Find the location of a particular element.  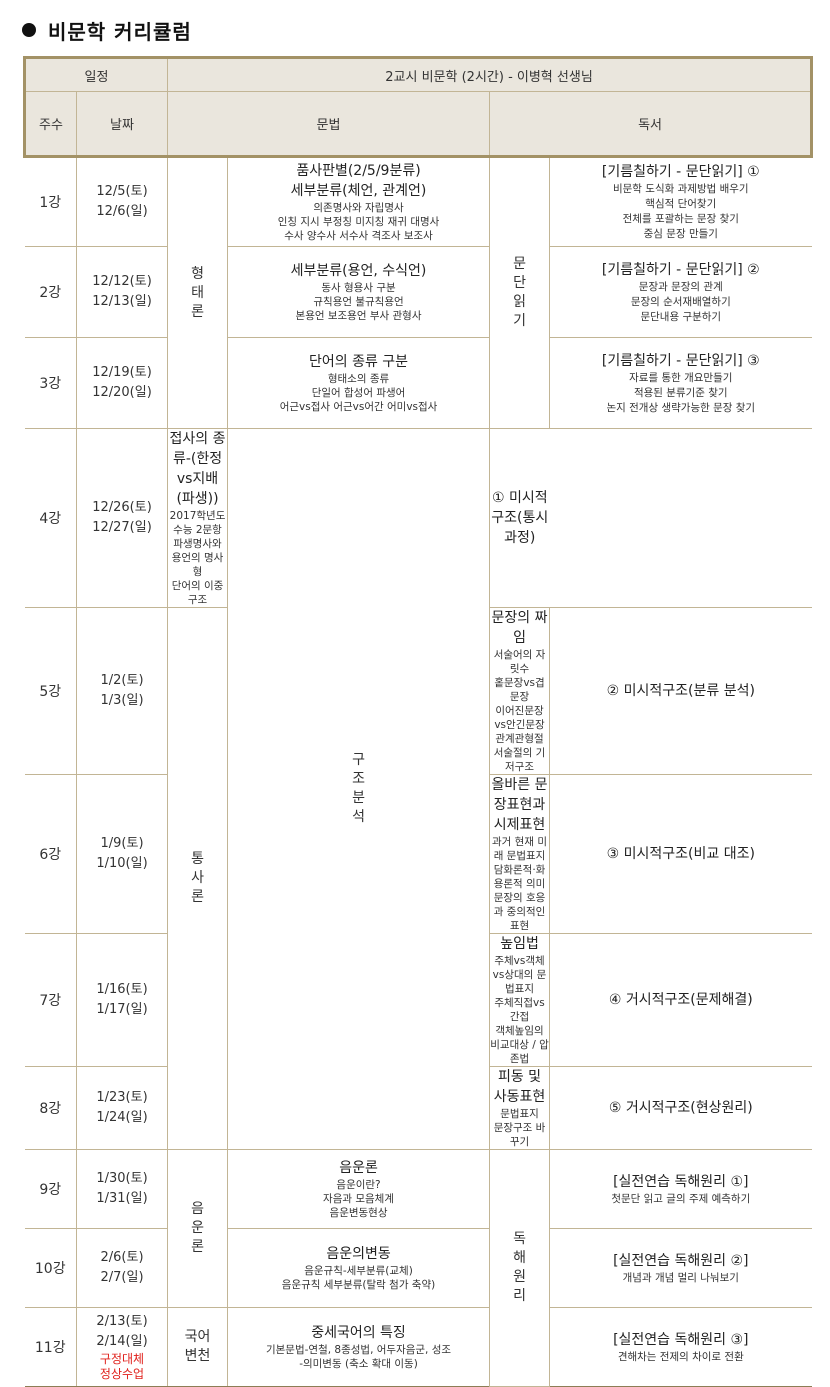

date-text: 12/27(일) is located at coordinates (122, 527).